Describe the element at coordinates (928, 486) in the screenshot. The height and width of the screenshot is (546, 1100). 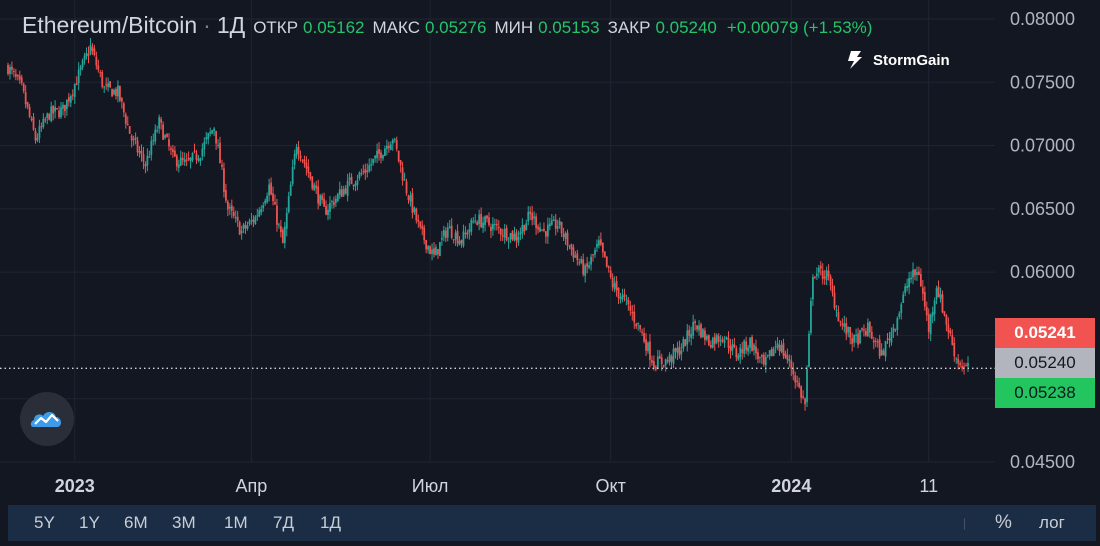
I see `x-tick-label: 11` at that location.